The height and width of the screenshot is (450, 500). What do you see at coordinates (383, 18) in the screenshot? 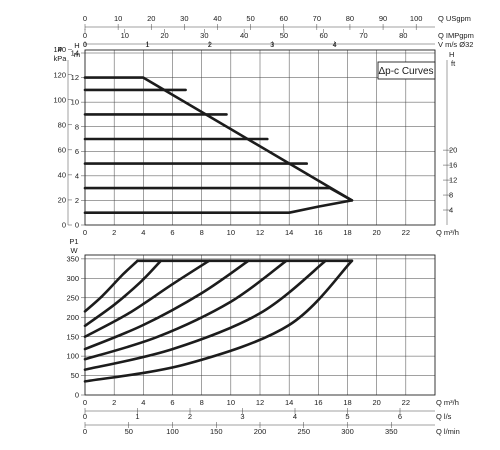
I see `usgpm-tick-label: 90` at bounding box center [383, 18].